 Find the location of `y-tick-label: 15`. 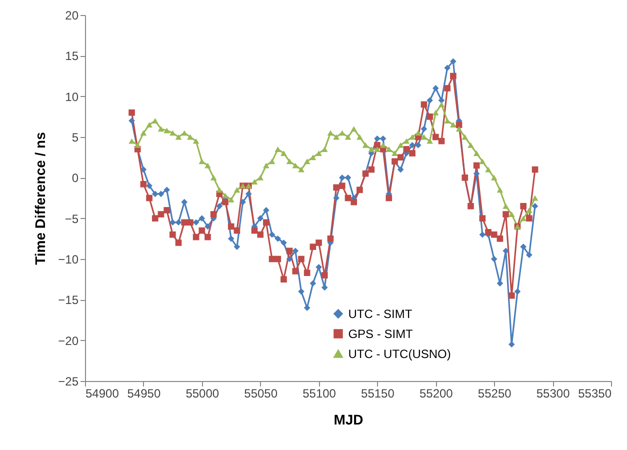

y-tick-label: 15 is located at coordinates (72, 56).